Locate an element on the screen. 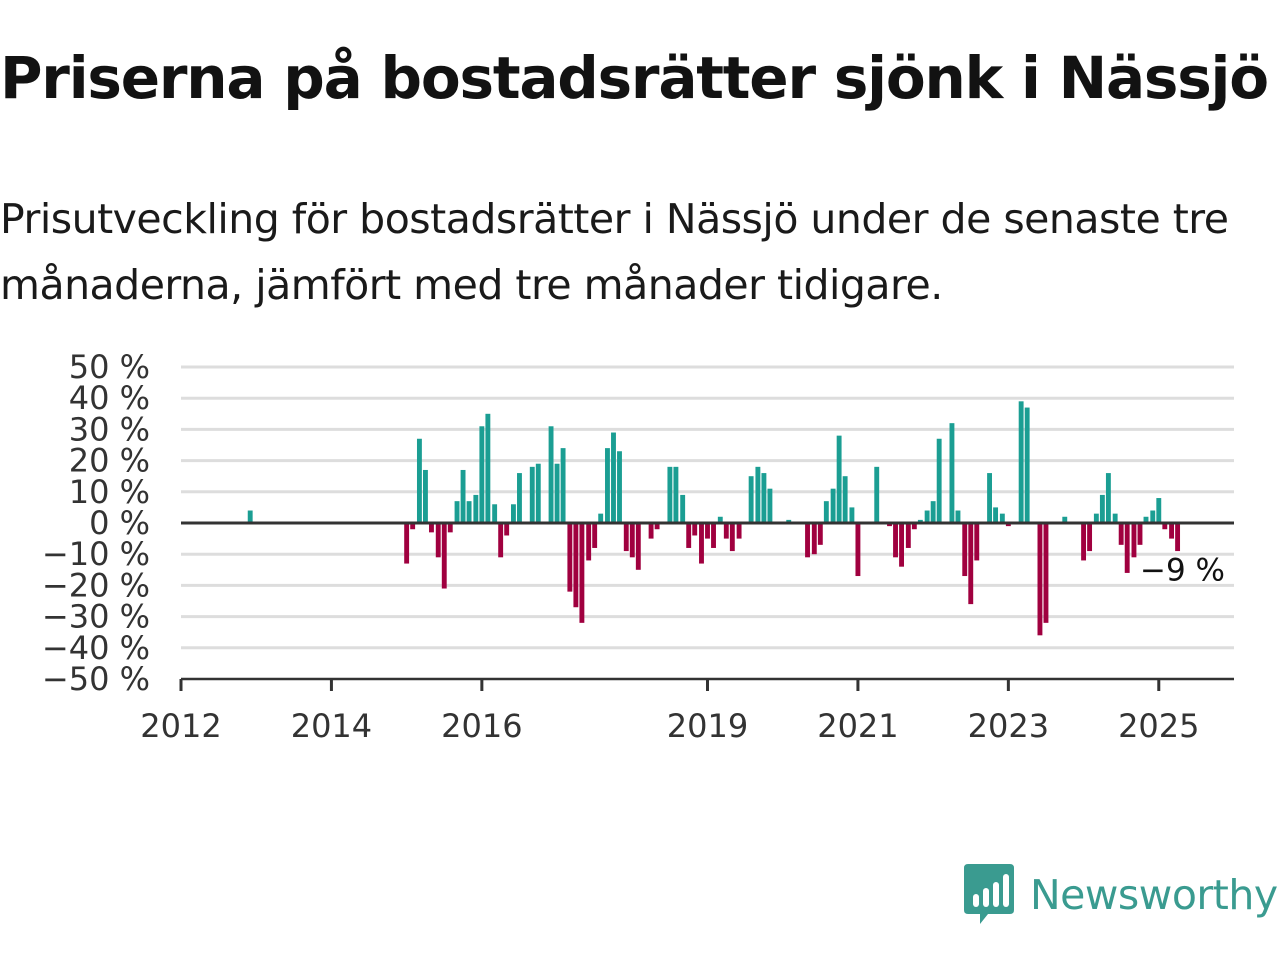  x-tick-label: 2016 is located at coordinates (481, 726).